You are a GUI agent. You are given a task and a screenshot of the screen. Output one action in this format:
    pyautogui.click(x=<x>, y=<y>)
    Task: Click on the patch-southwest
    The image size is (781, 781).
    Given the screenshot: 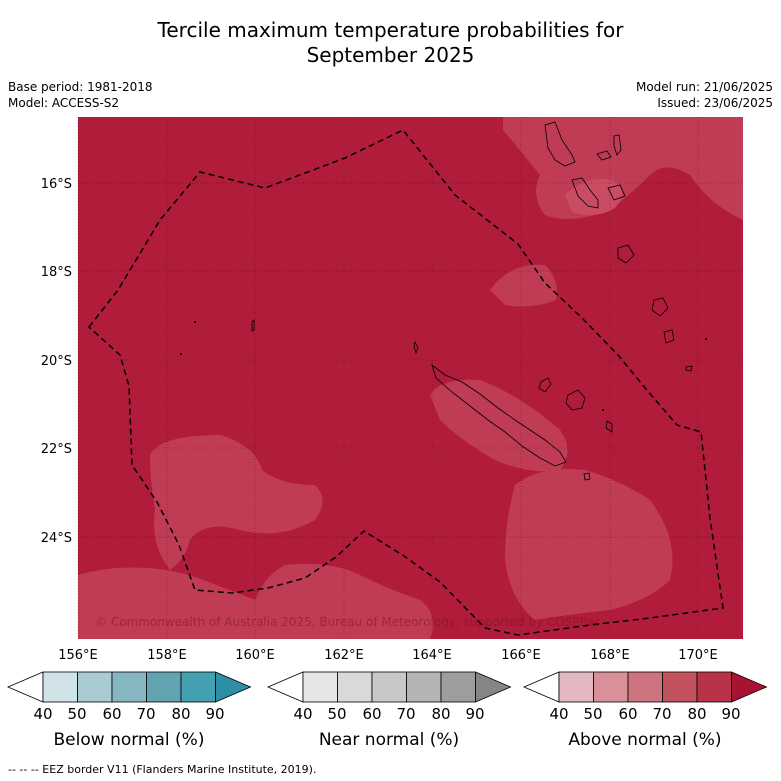 What is the action you would take?
    pyautogui.click(x=236, y=502)
    